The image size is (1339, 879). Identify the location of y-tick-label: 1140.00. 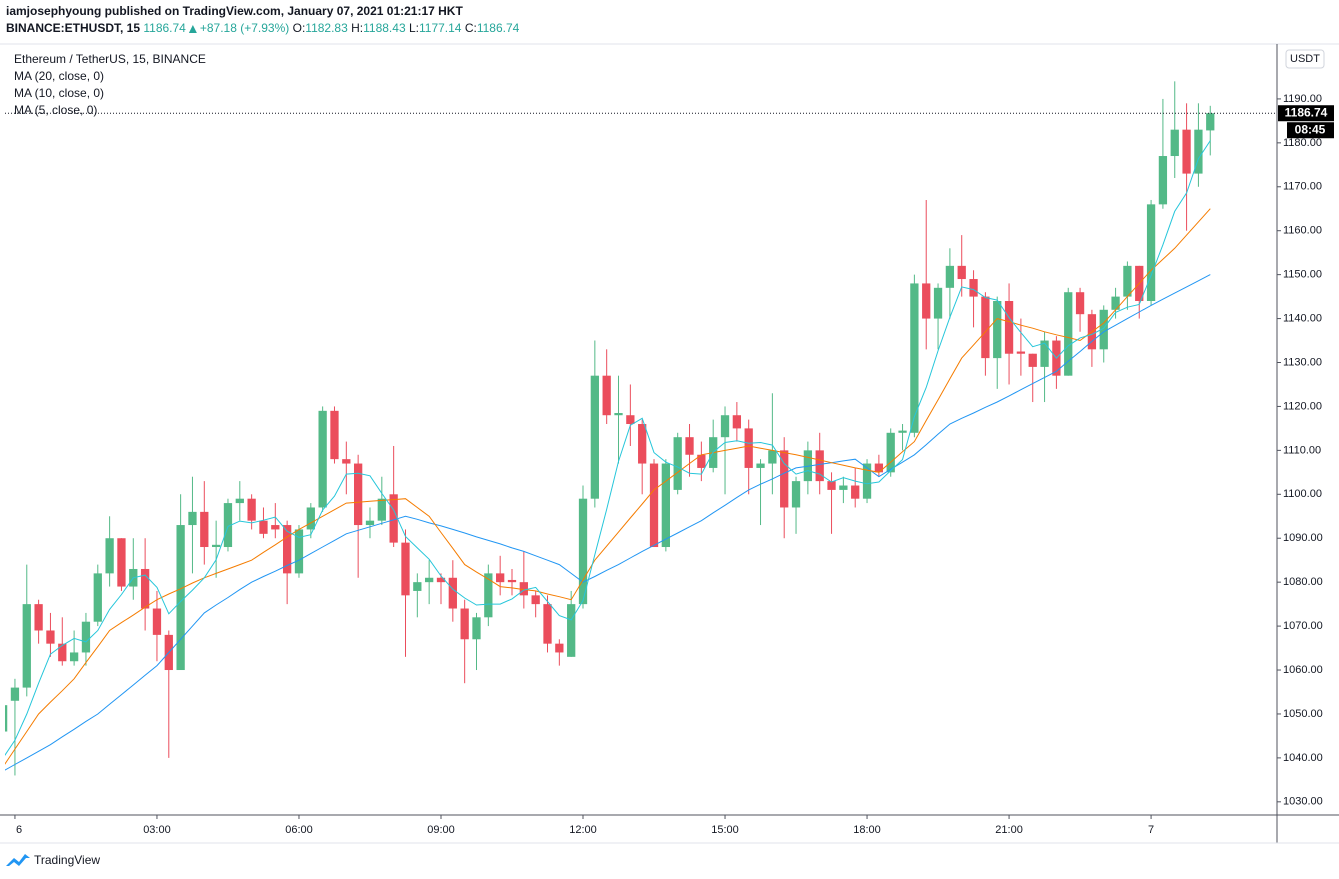
(1302, 318).